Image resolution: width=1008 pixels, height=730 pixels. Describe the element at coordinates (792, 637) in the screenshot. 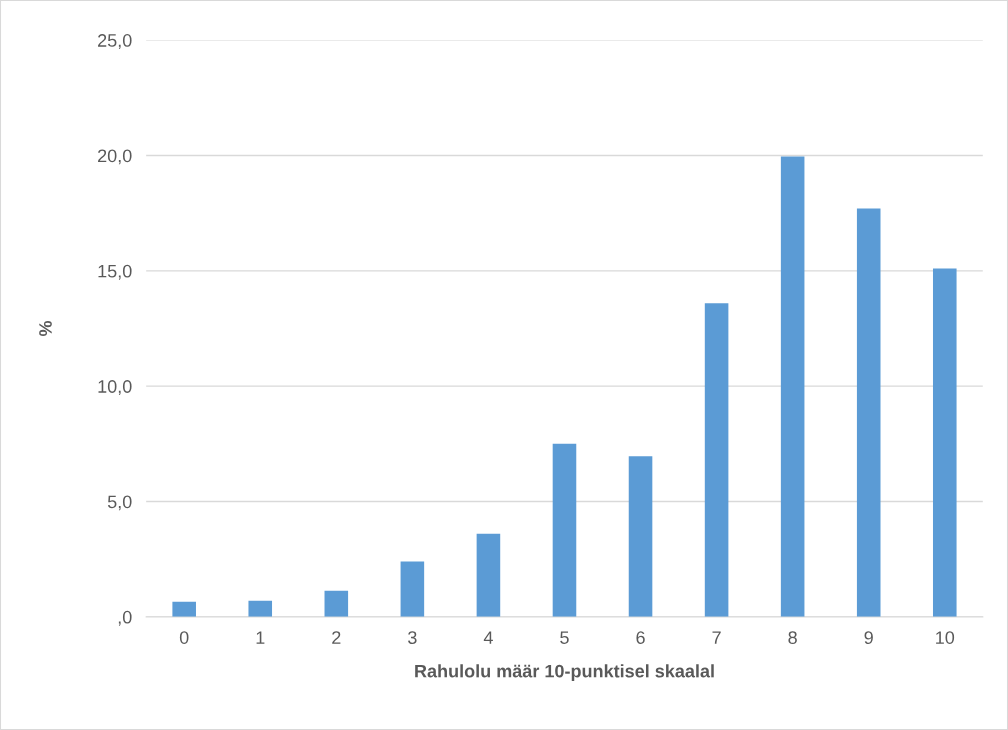

I see `x-tick-label: 8` at that location.